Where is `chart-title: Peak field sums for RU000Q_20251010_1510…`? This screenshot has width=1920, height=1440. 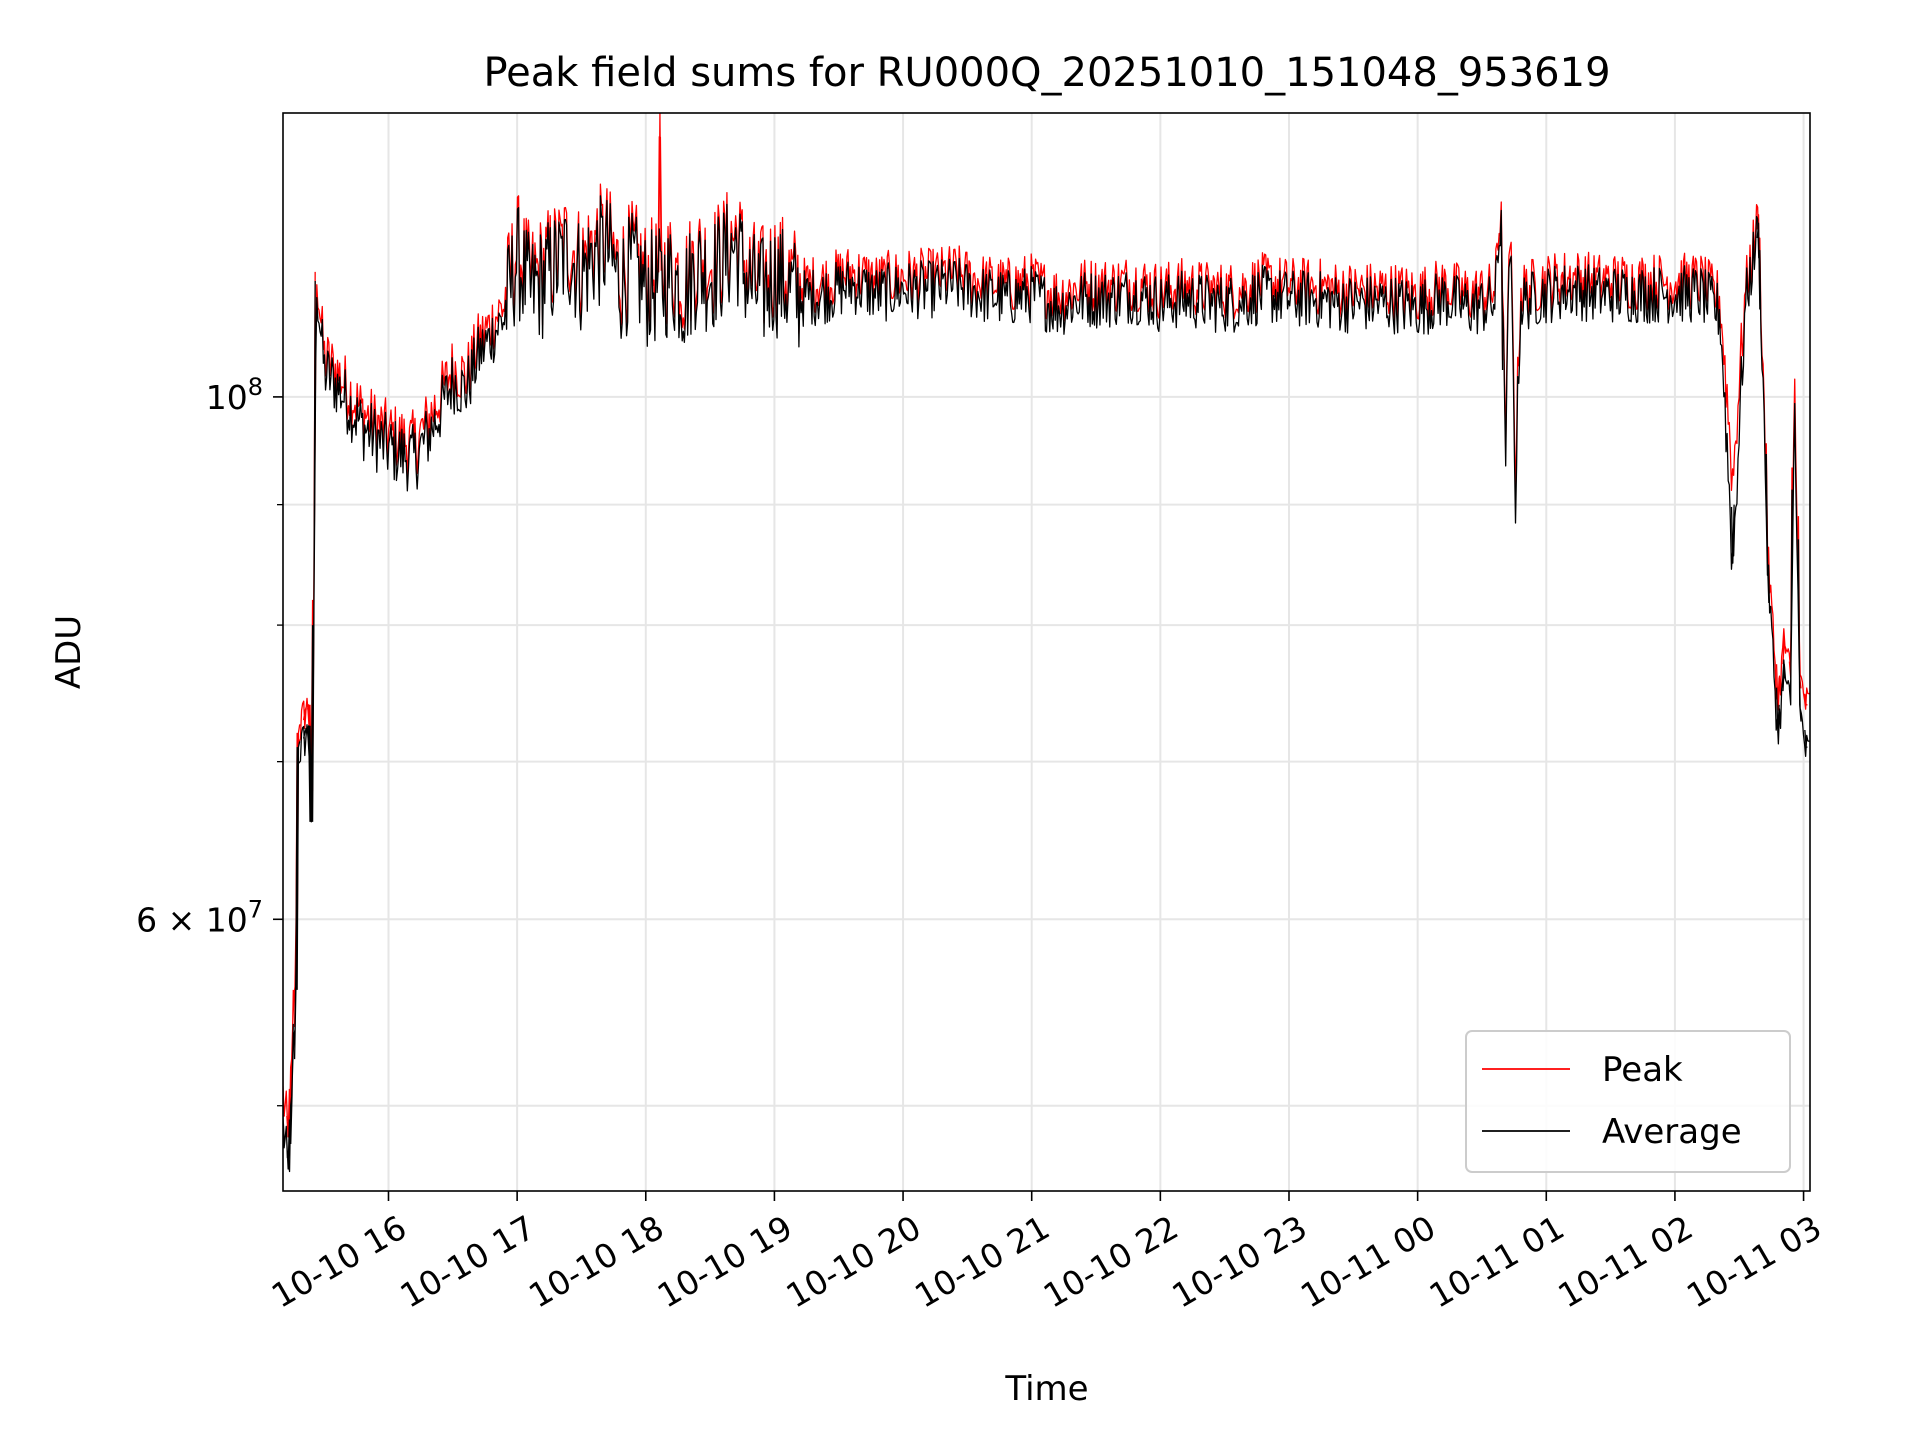
chart-title: Peak field sums for RU000Q_20251010_1510… is located at coordinates (1046, 73).